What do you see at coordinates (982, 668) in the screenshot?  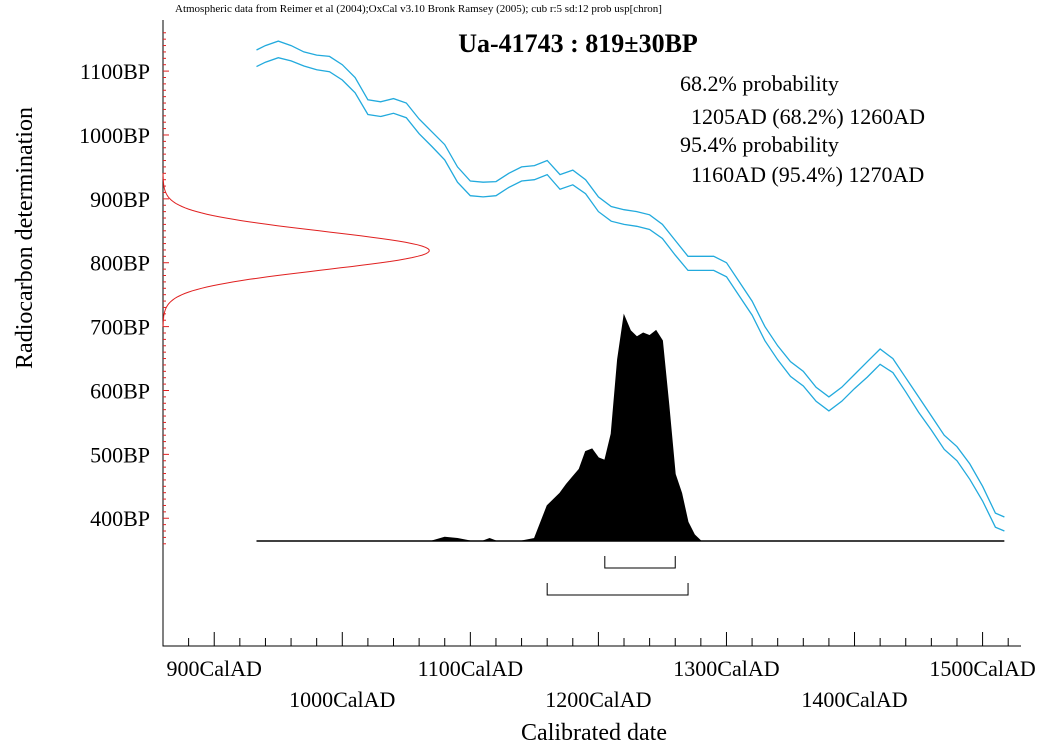 I see `x-tick-label: 1500CalAD` at bounding box center [982, 668].